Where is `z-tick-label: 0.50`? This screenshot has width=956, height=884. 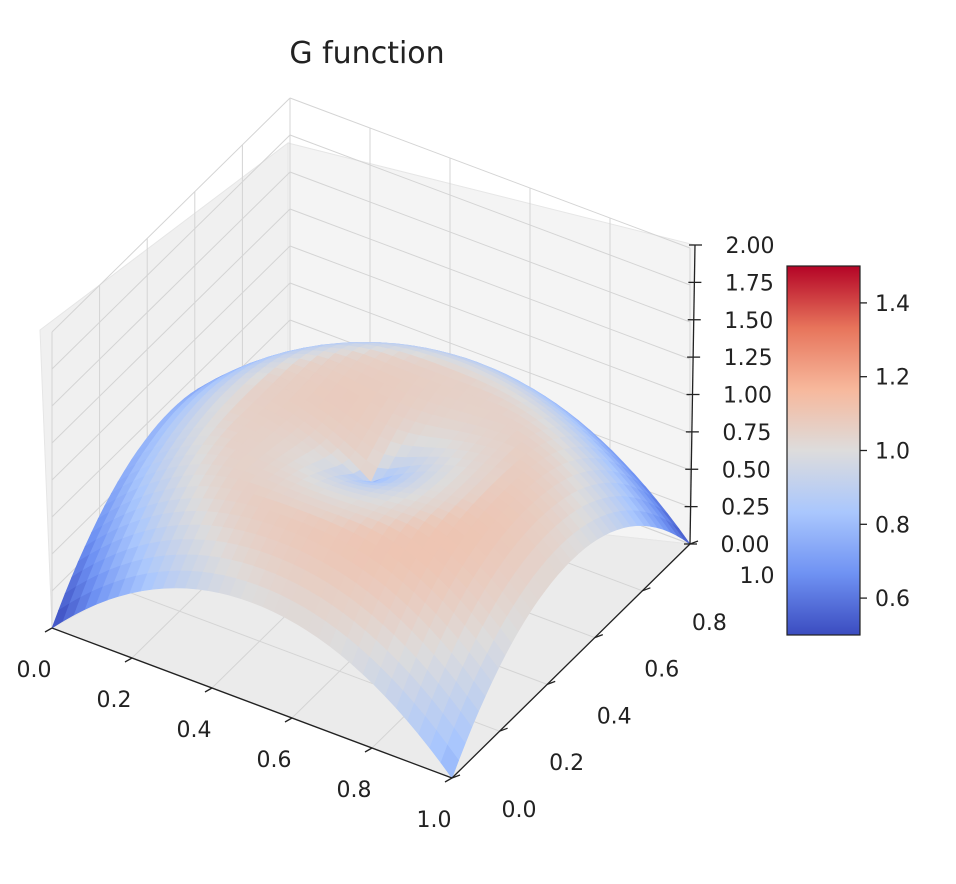
z-tick-label: 0.50 is located at coordinates (746, 470).